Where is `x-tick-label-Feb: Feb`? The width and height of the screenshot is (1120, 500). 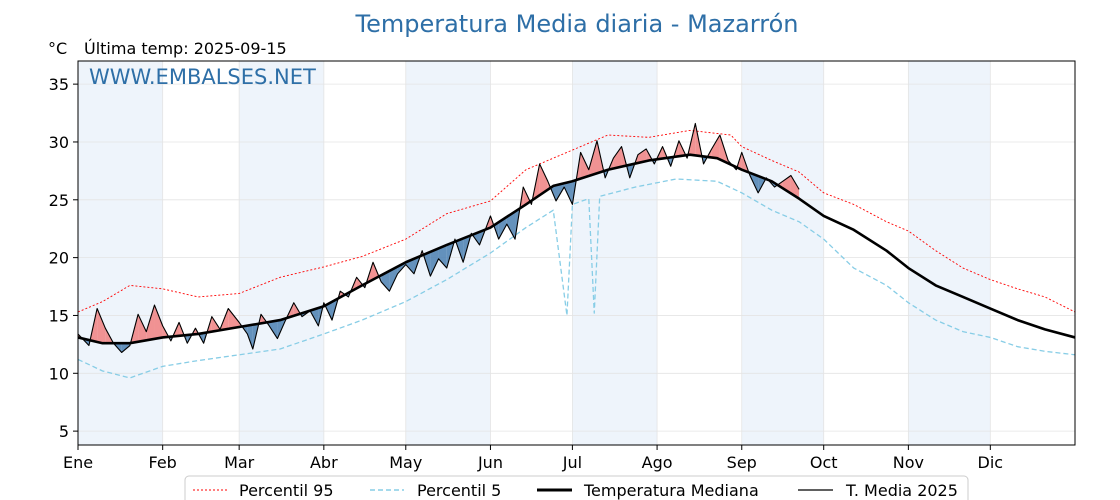
x-tick-label-Feb: Feb is located at coordinates (163, 462).